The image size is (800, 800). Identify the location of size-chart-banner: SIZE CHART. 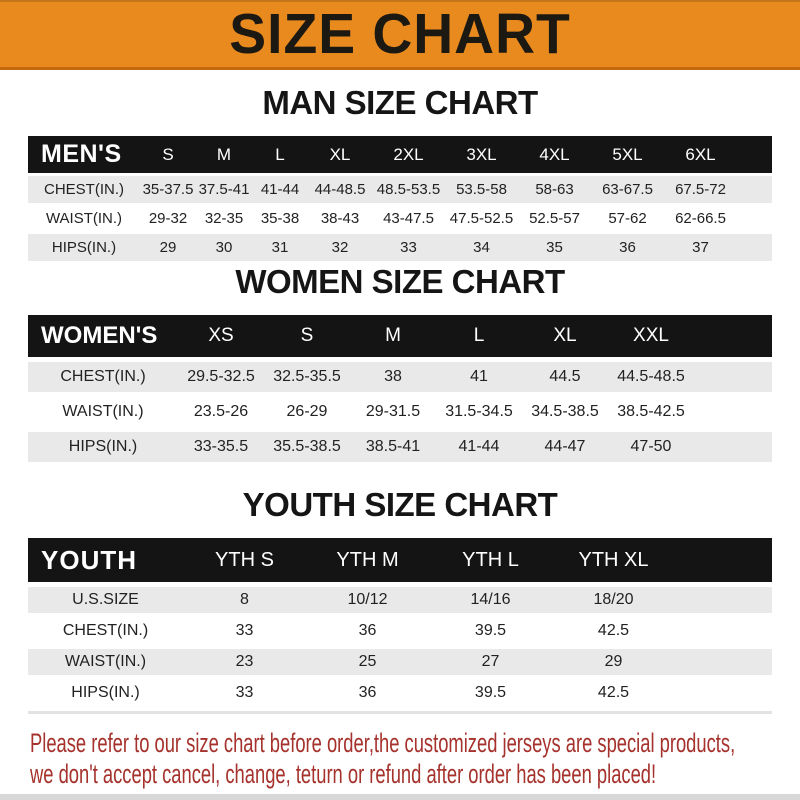
(400, 35).